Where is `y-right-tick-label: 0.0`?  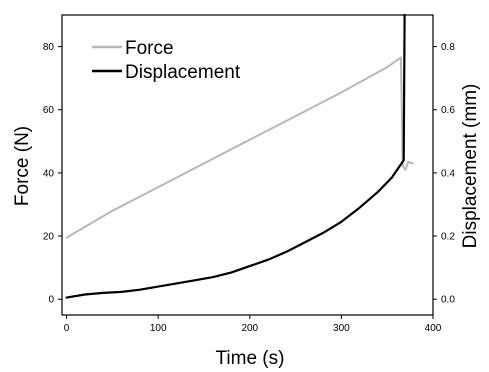 y-right-tick-label: 0.0 is located at coordinates (448, 300).